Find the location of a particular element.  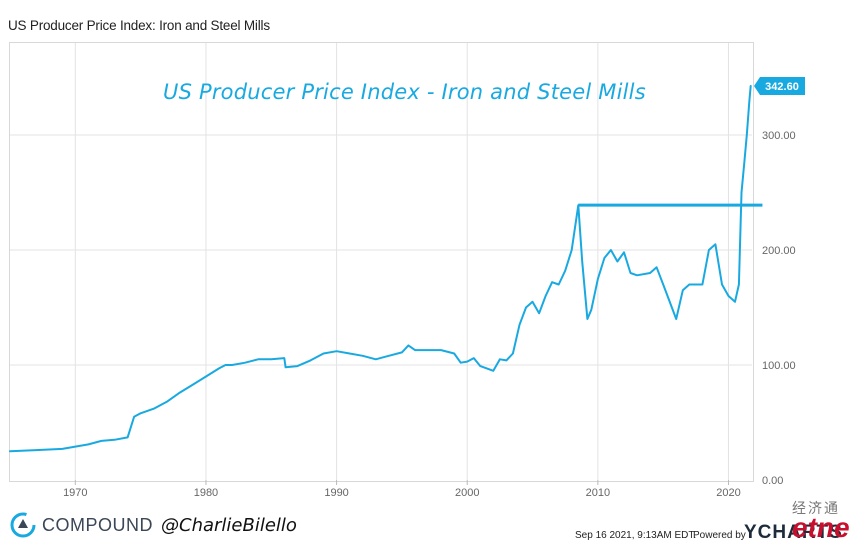

y-tick-label: 200.00 is located at coordinates (779, 251).